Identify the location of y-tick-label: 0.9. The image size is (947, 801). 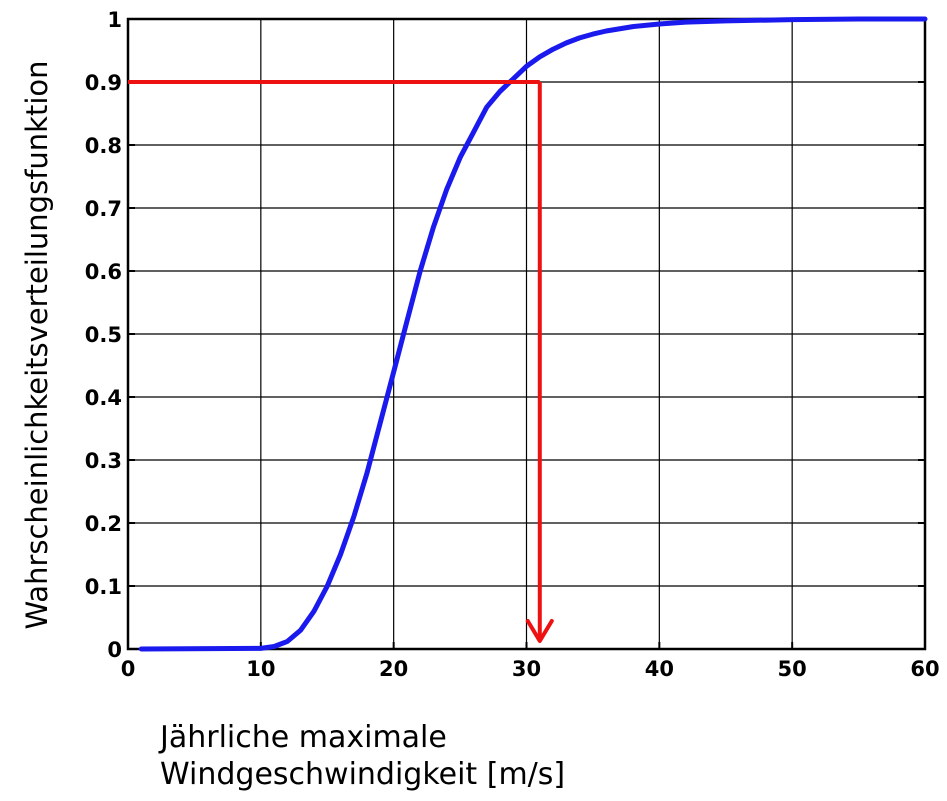
(103, 83).